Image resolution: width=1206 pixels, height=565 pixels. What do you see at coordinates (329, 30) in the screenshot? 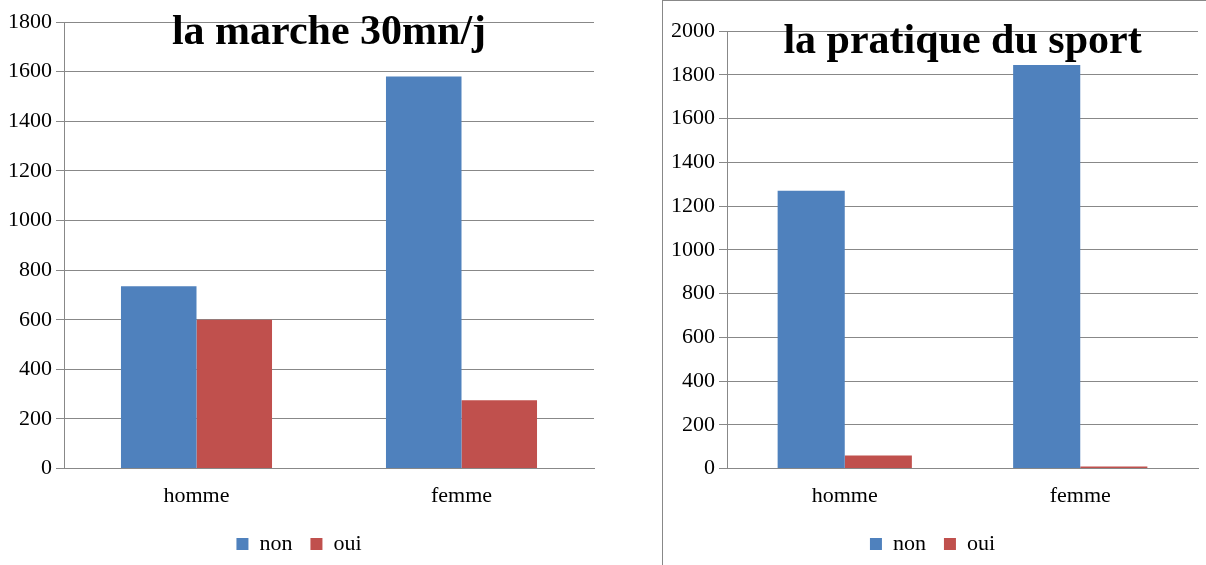
I see `chart-title: la marche 30mn/j` at bounding box center [329, 30].